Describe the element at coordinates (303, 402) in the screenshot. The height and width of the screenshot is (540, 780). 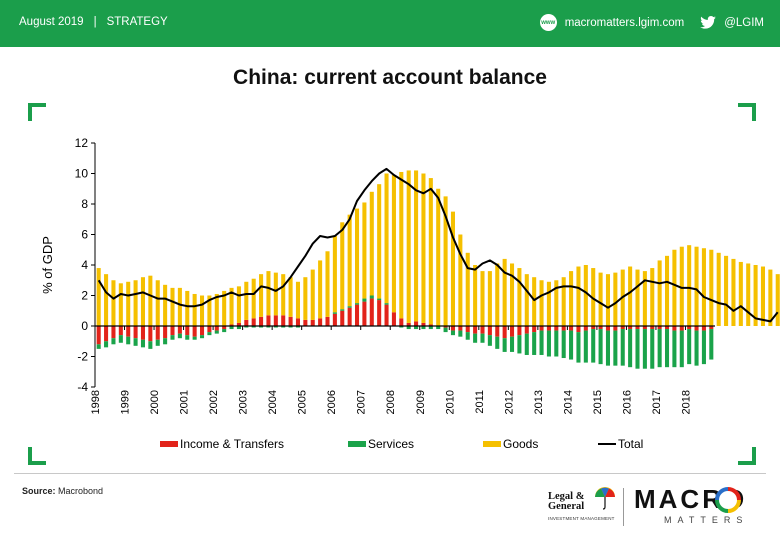
I see `x-tick-label: 2005` at that location.